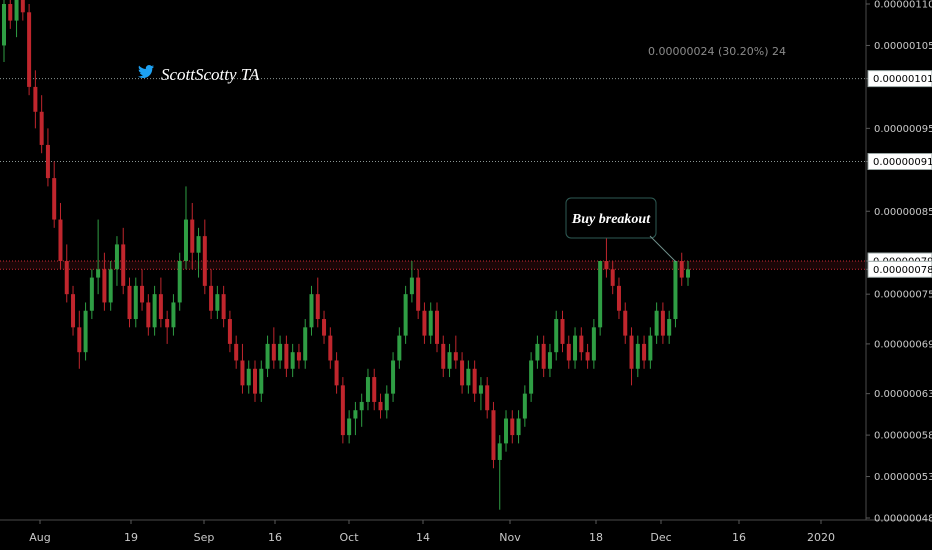 The width and height of the screenshot is (932, 550). What do you see at coordinates (660, 537) in the screenshot?
I see `time-tick-label: Dec` at bounding box center [660, 537].